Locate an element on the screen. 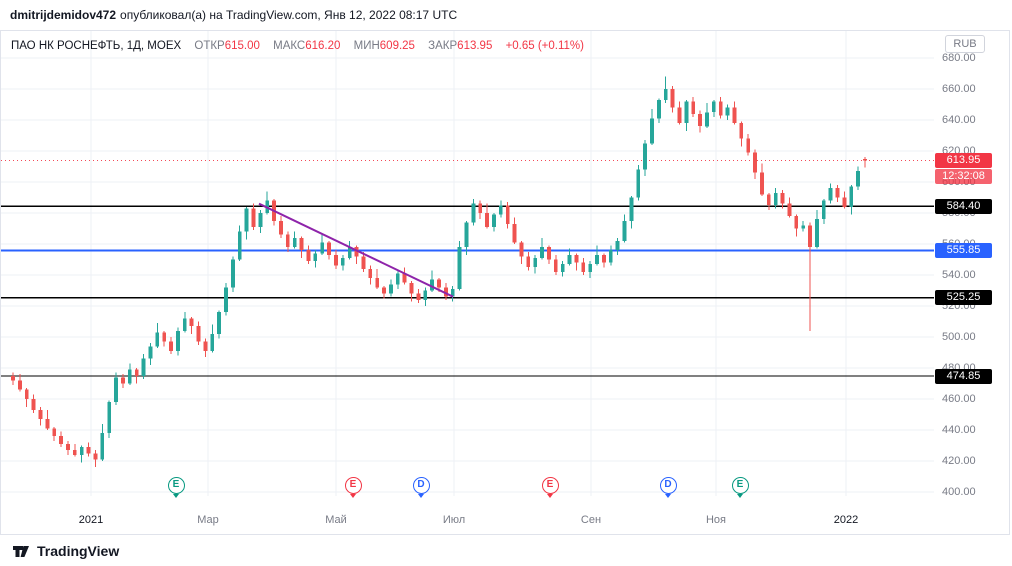 The height and width of the screenshot is (566, 1012). tradingview-logo-icon is located at coordinates (21, 551).